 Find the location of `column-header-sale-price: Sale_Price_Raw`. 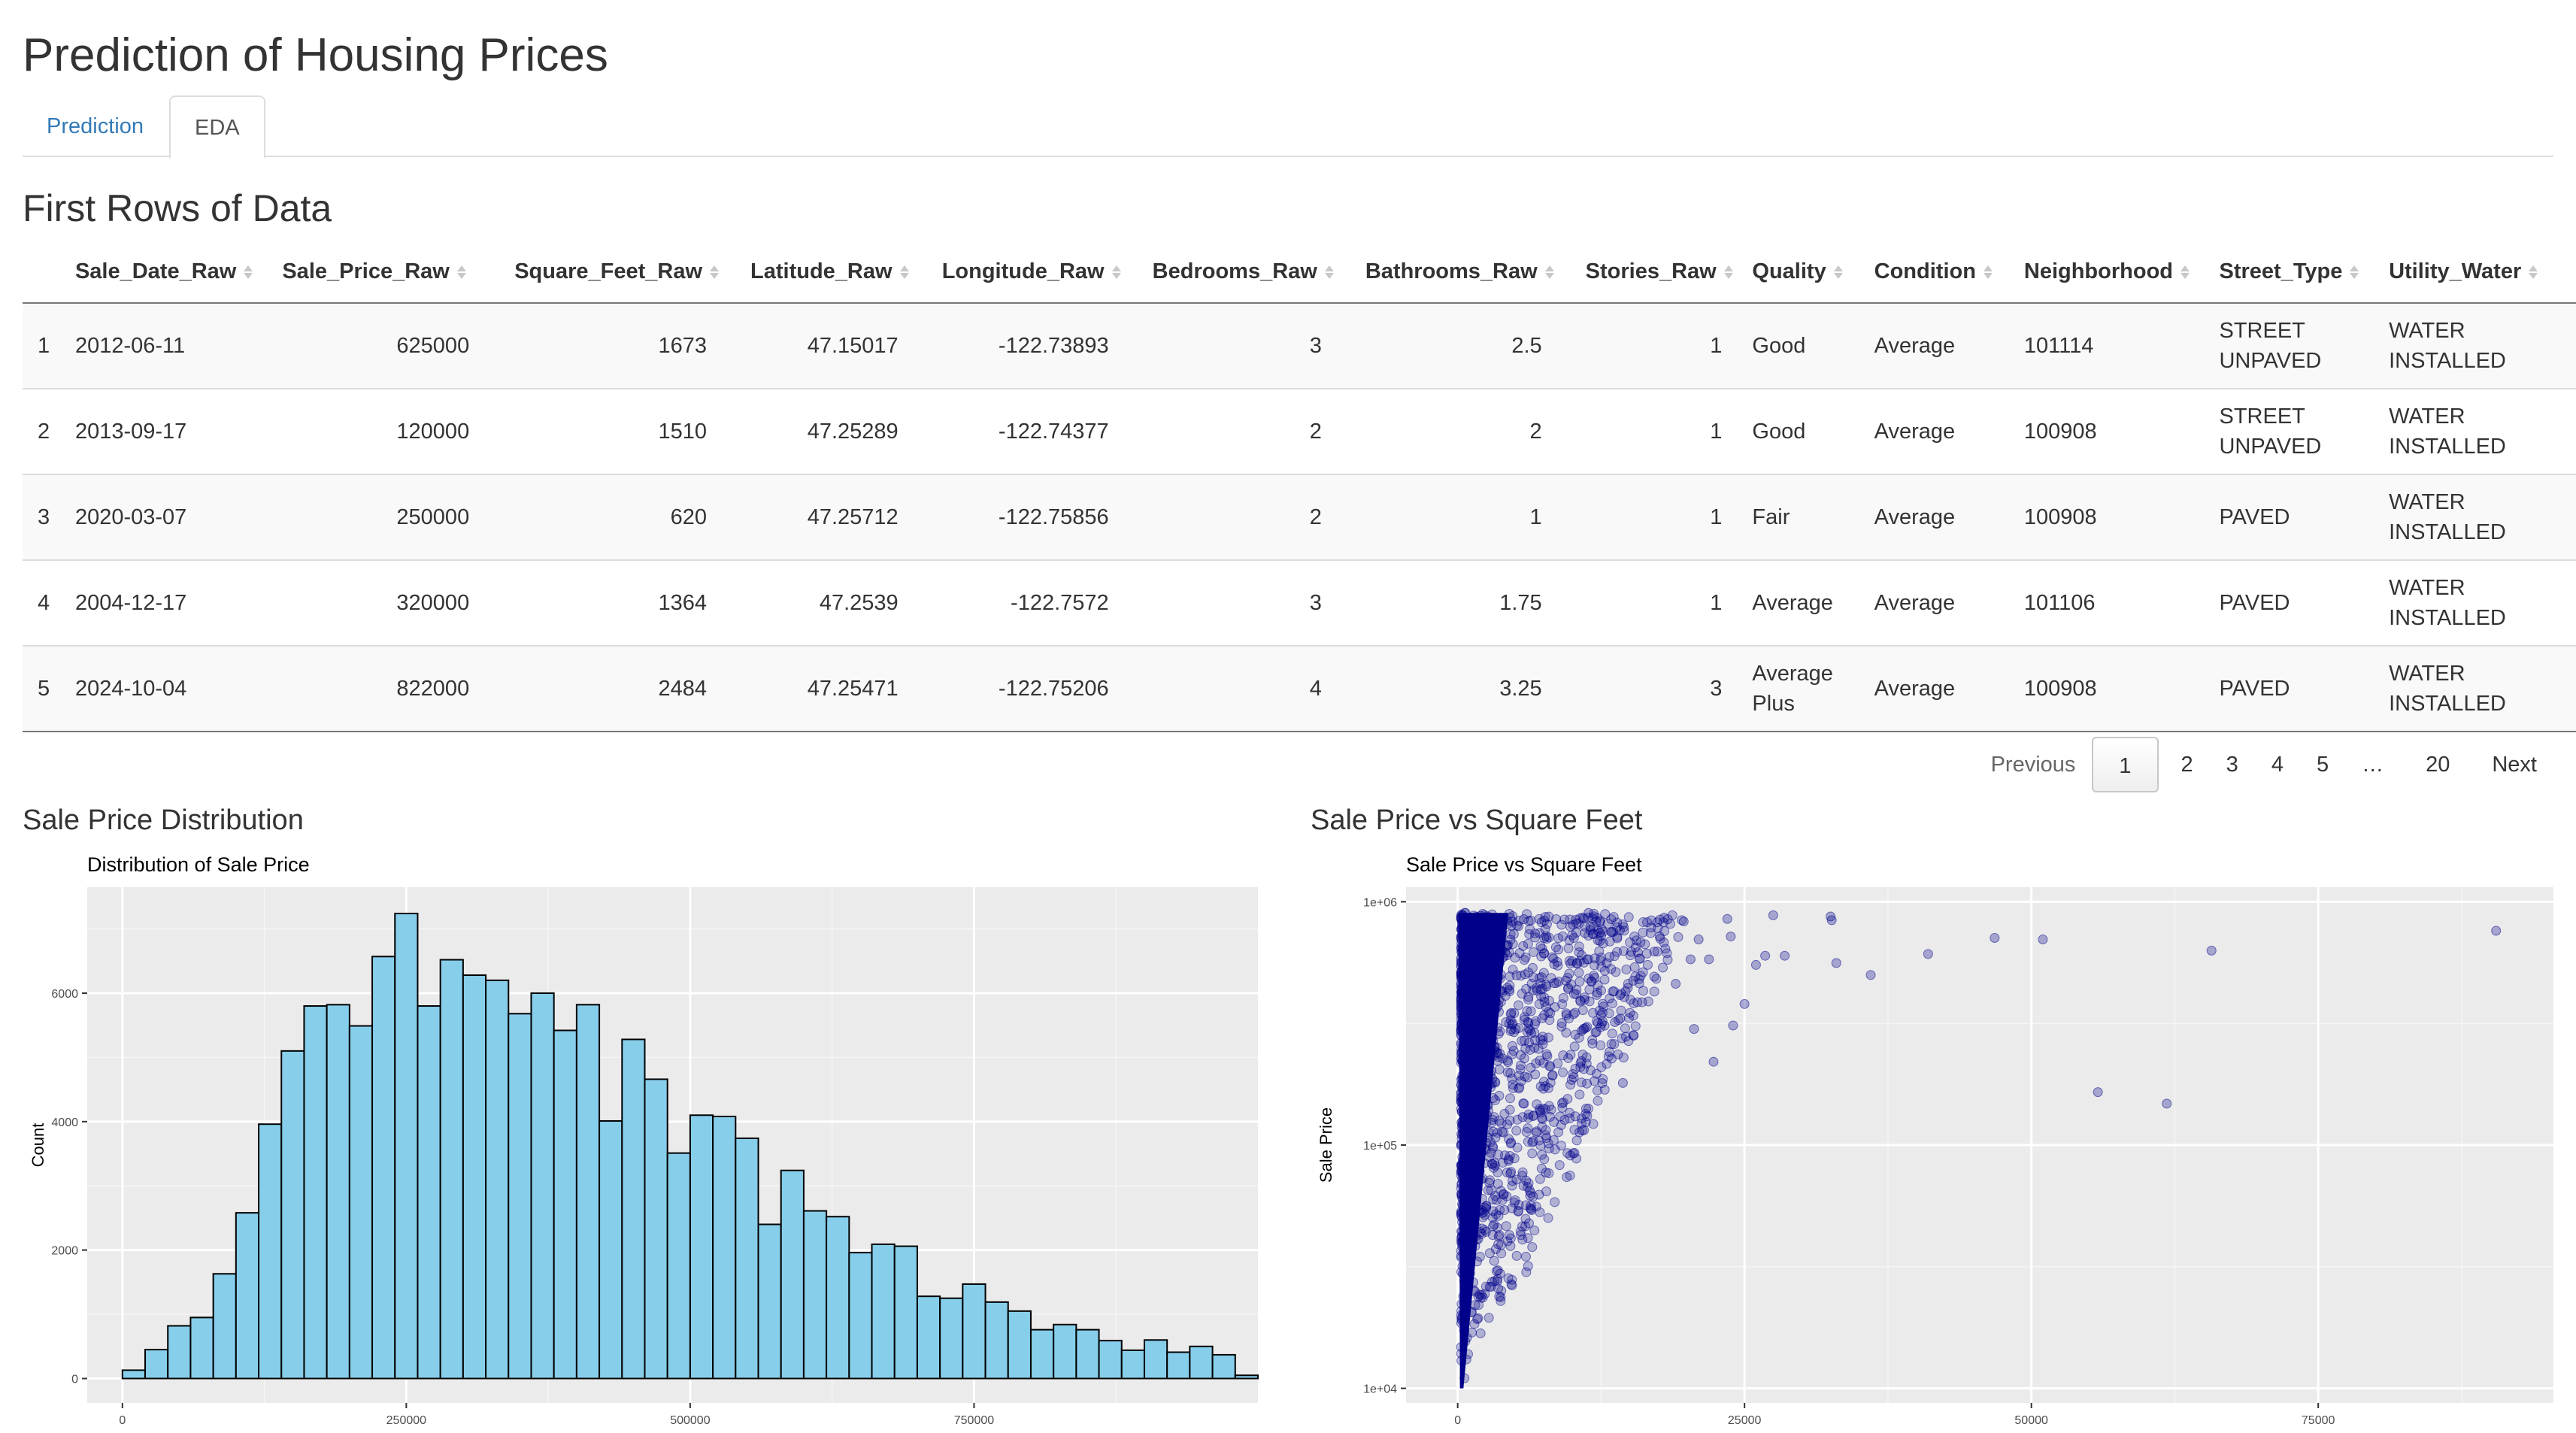

column-header-sale-price: Sale_Price_Raw is located at coordinates (376, 272).